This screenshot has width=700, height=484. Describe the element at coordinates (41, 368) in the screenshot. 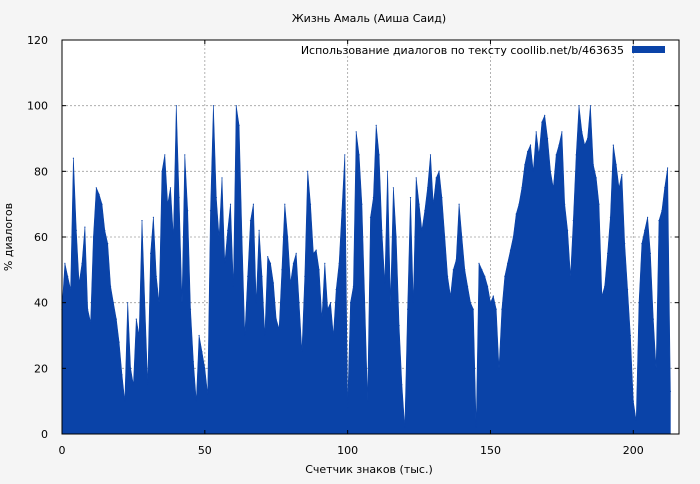

I see `y-tick-label: 20` at that location.